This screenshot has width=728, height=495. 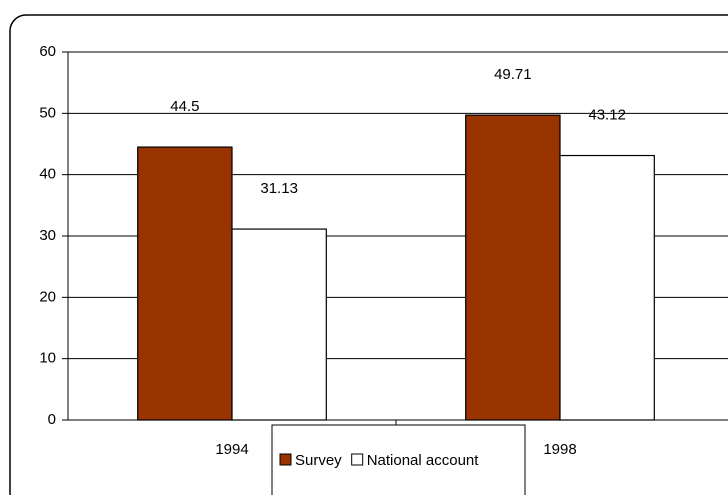 I want to click on x-tick-label: 1994, so click(x=231, y=449).